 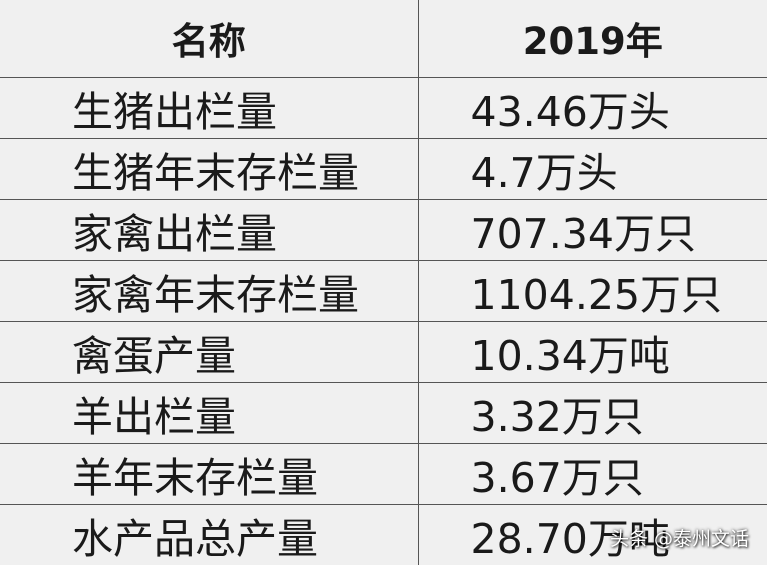 I want to click on row-value: 1104.25万只, so click(x=592, y=290).